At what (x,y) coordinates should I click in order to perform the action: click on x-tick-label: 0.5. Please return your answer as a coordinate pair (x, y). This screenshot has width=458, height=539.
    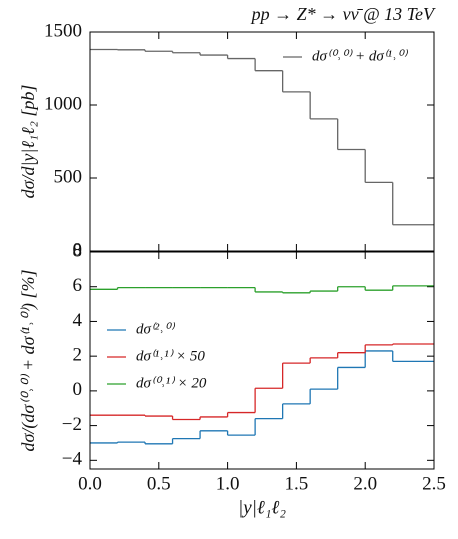
    Looking at the image, I should click on (159, 483).